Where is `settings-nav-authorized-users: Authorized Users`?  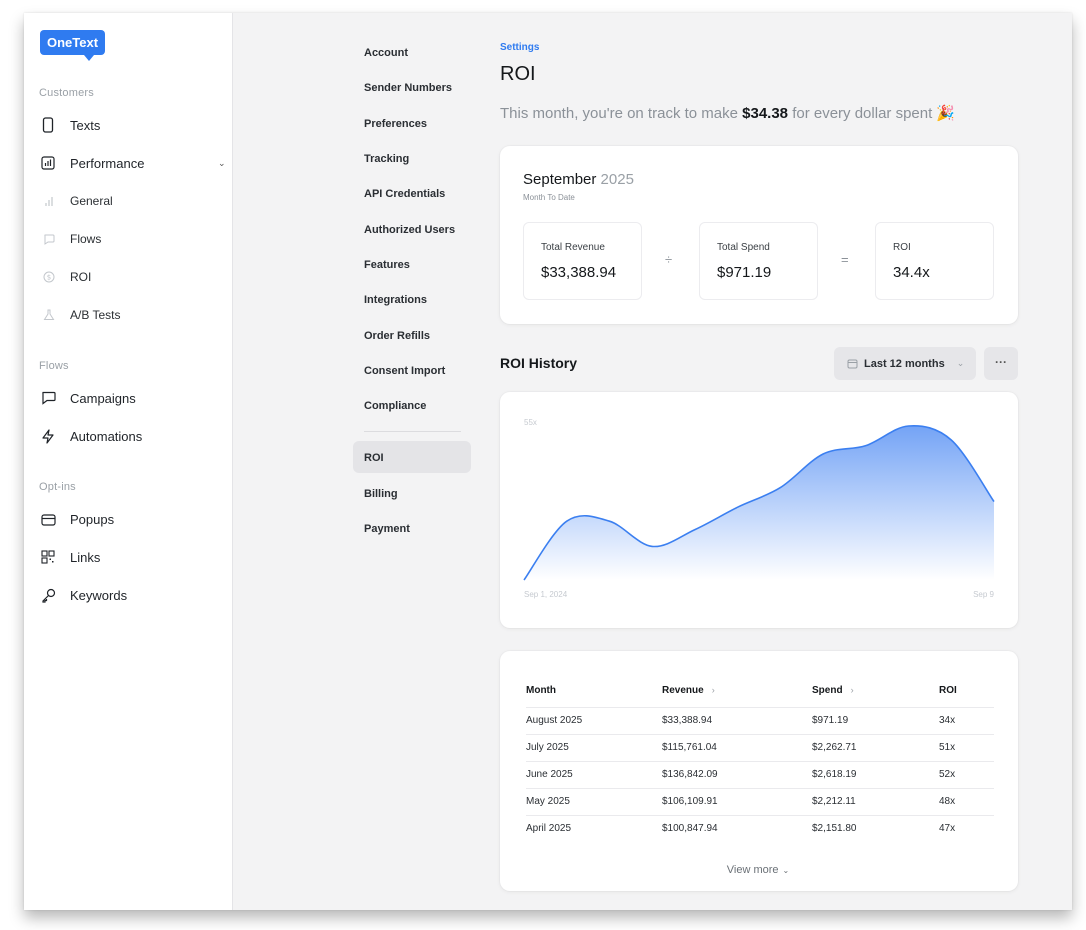 settings-nav-authorized-users: Authorized Users is located at coordinates (409, 230).